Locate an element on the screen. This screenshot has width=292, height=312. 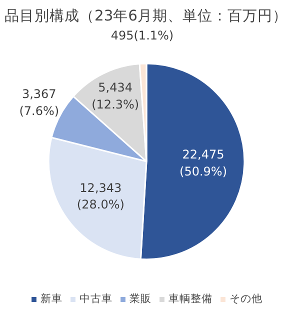
data-label: 12,343 (28.0%) is located at coordinates (100, 196).